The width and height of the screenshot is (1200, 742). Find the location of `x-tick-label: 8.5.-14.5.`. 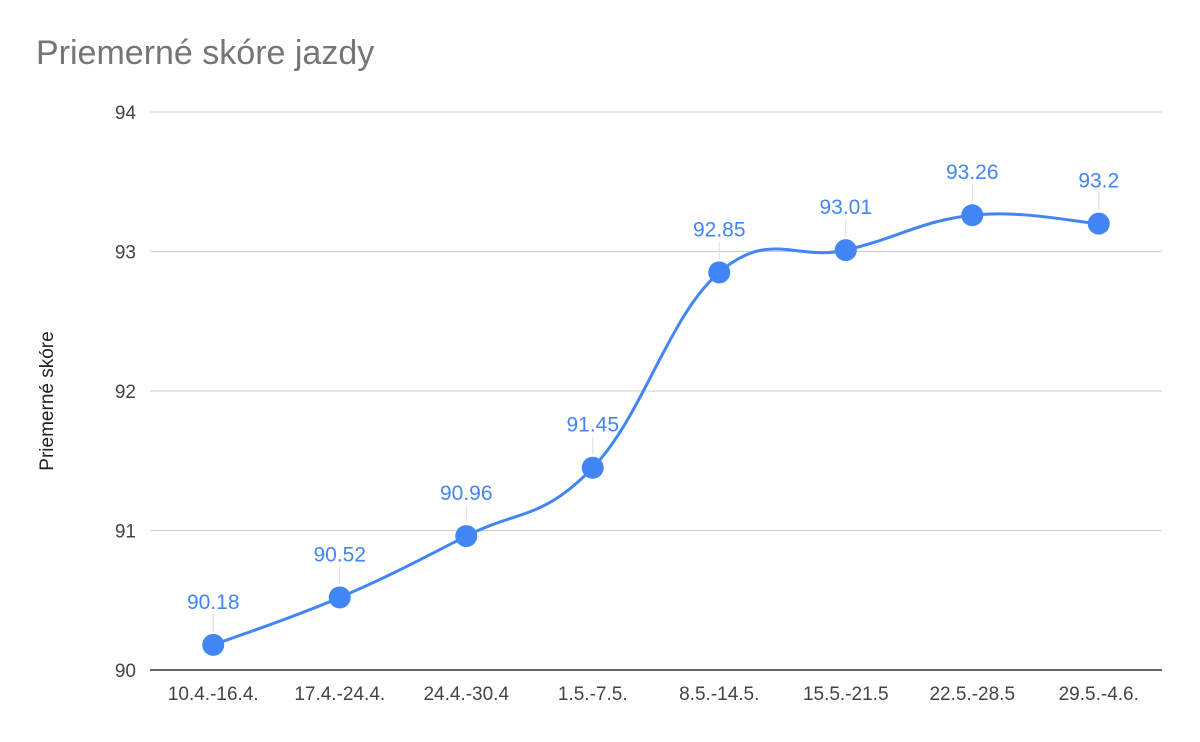

x-tick-label: 8.5.-14.5. is located at coordinates (719, 694).